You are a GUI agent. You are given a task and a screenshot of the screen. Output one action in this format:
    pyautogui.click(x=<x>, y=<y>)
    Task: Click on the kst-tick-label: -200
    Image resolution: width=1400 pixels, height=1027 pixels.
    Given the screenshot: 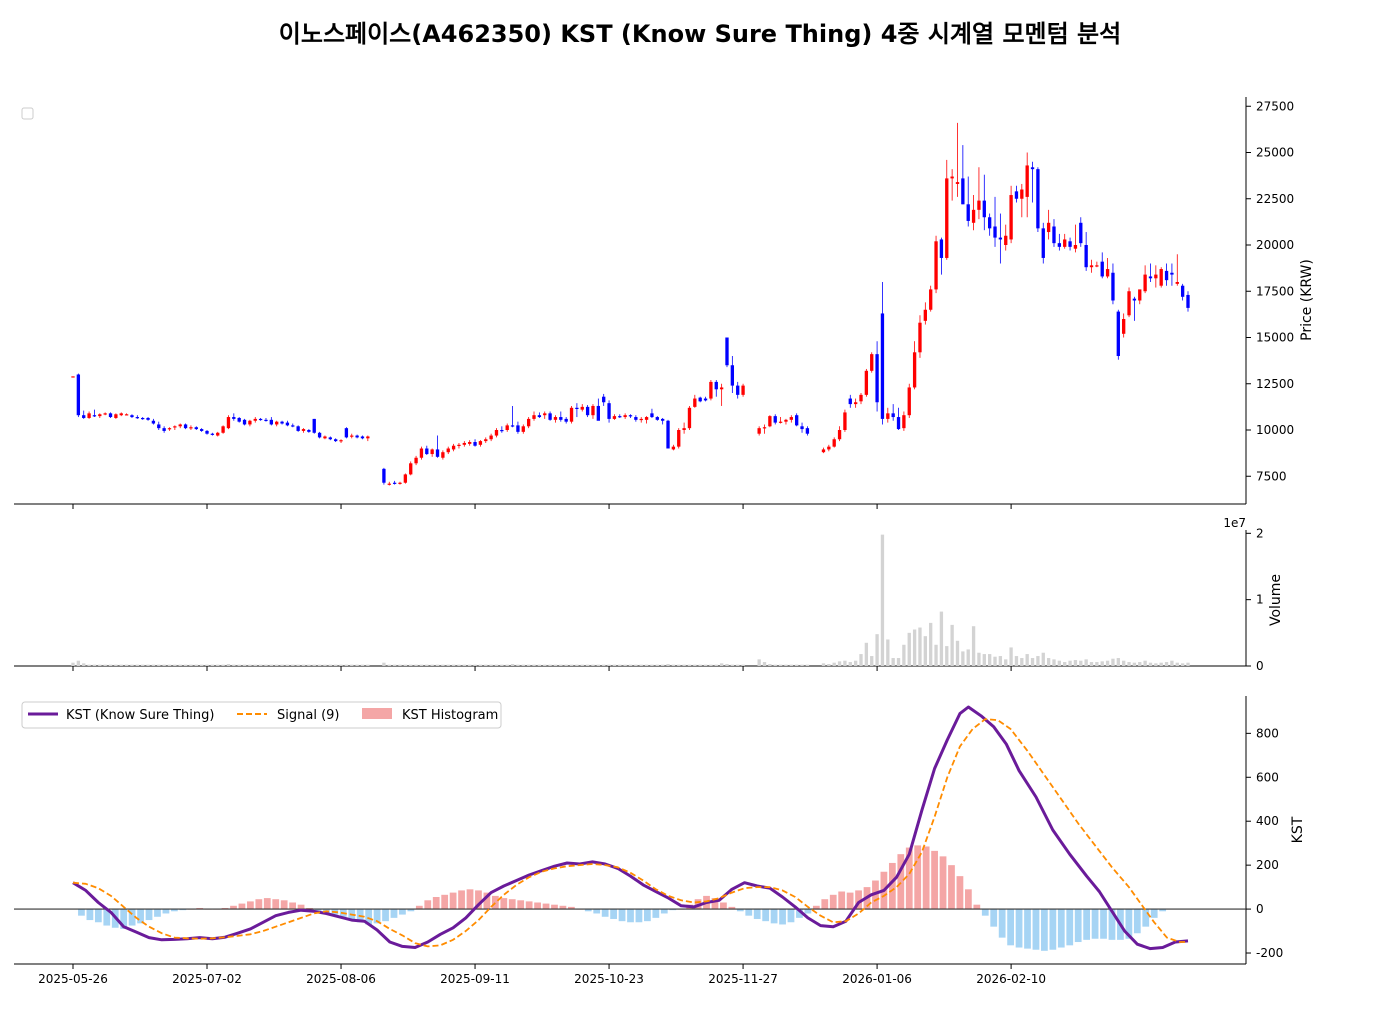 What is the action you would take?
    pyautogui.click(x=1269, y=953)
    